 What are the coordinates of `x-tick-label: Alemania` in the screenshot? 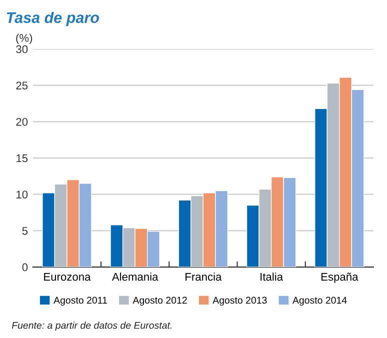 It's located at (135, 276).